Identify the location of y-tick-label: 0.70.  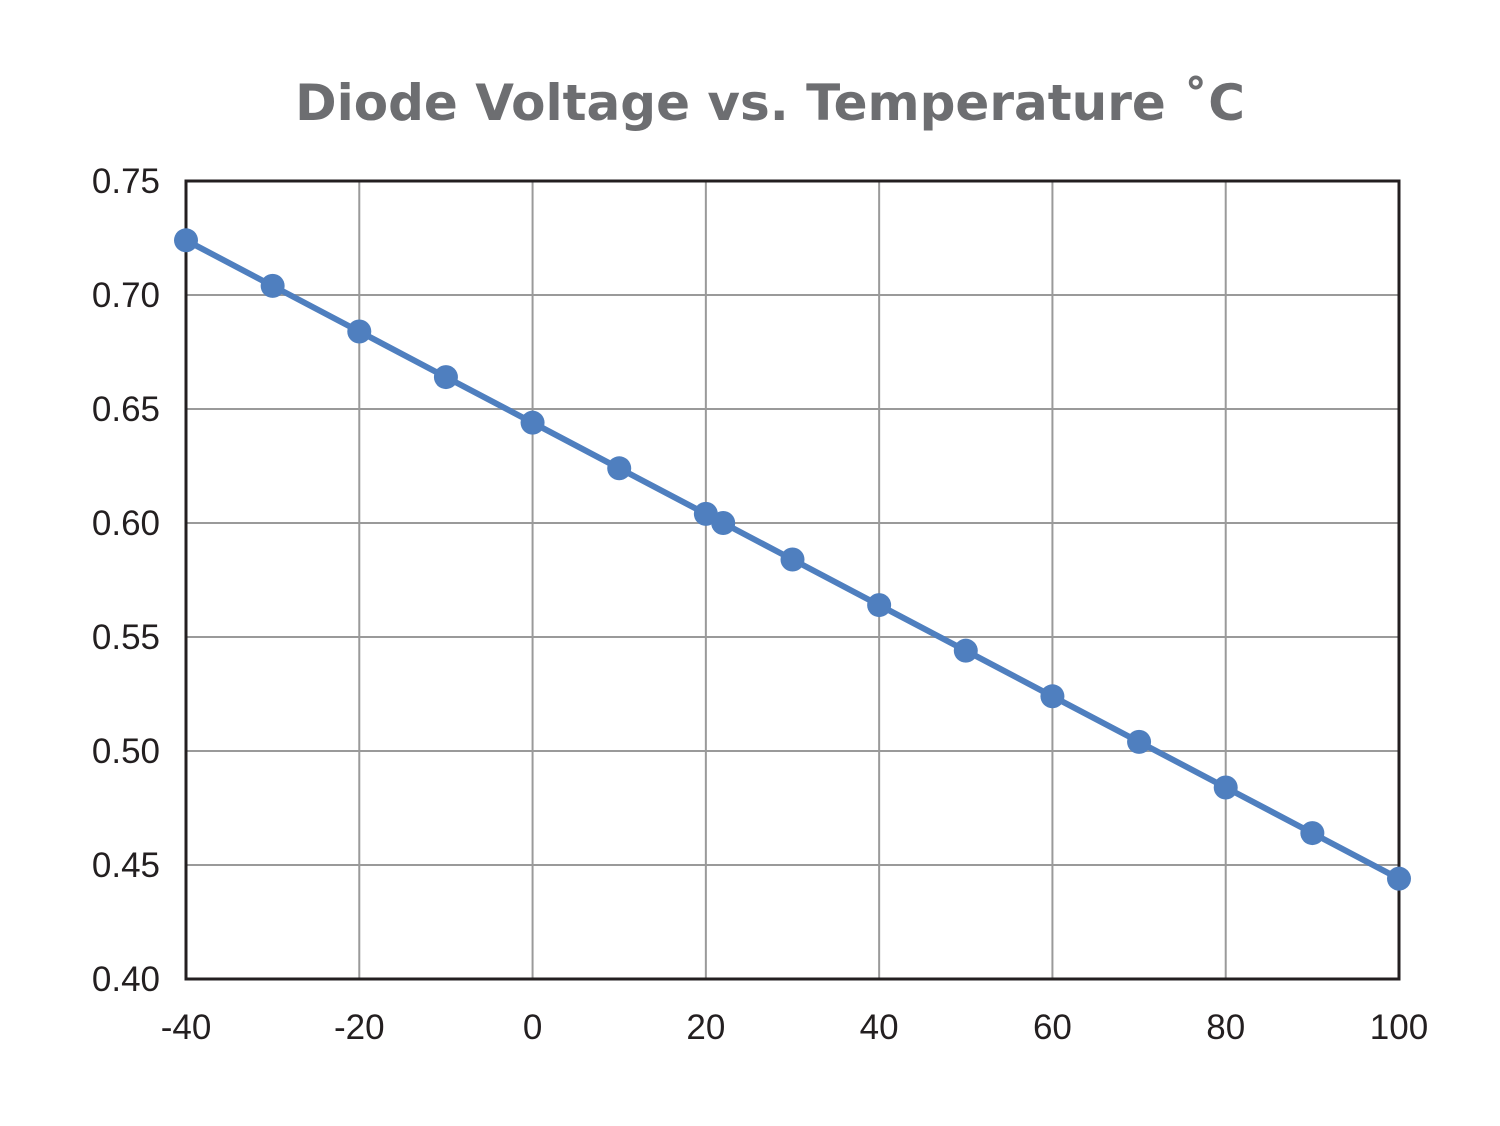
(126, 295).